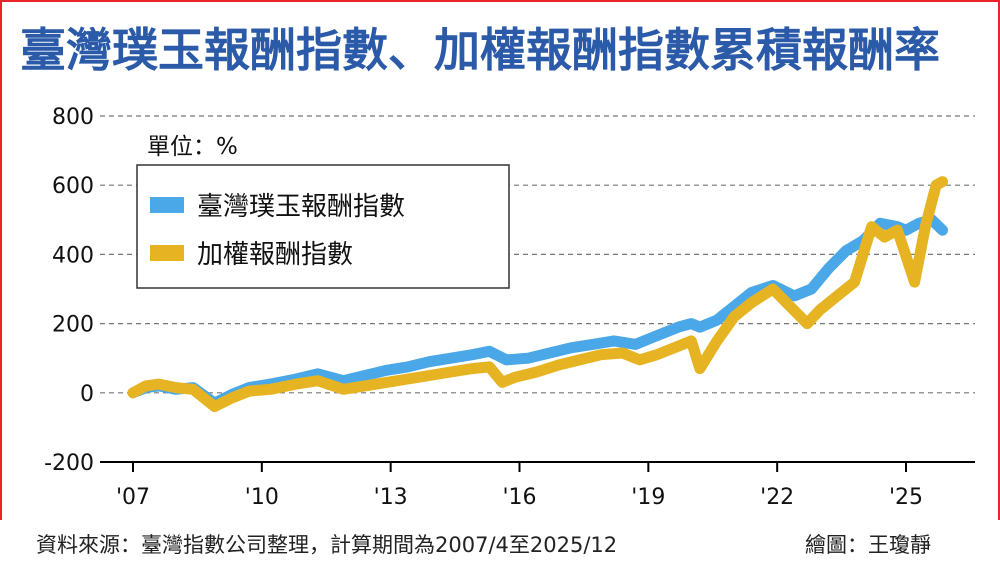 Image resolution: width=1000 pixels, height=574 pixels. I want to click on footer, so click(500, 547).